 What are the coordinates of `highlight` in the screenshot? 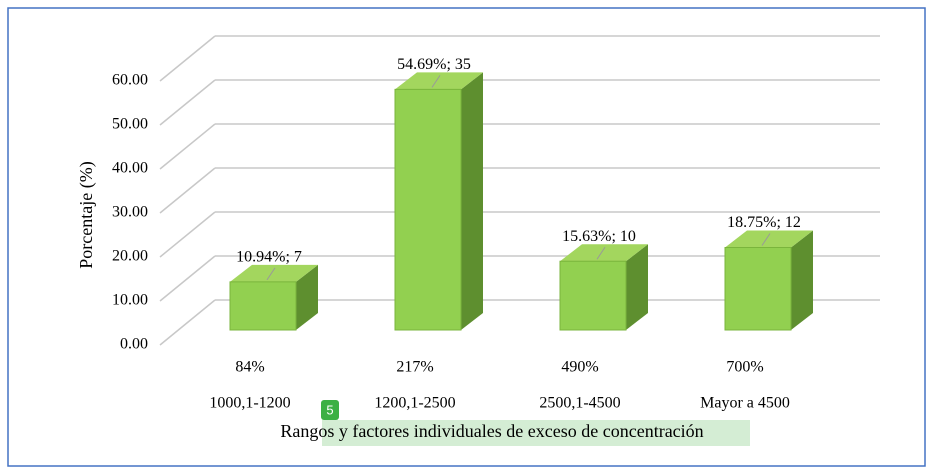 It's located at (536, 433).